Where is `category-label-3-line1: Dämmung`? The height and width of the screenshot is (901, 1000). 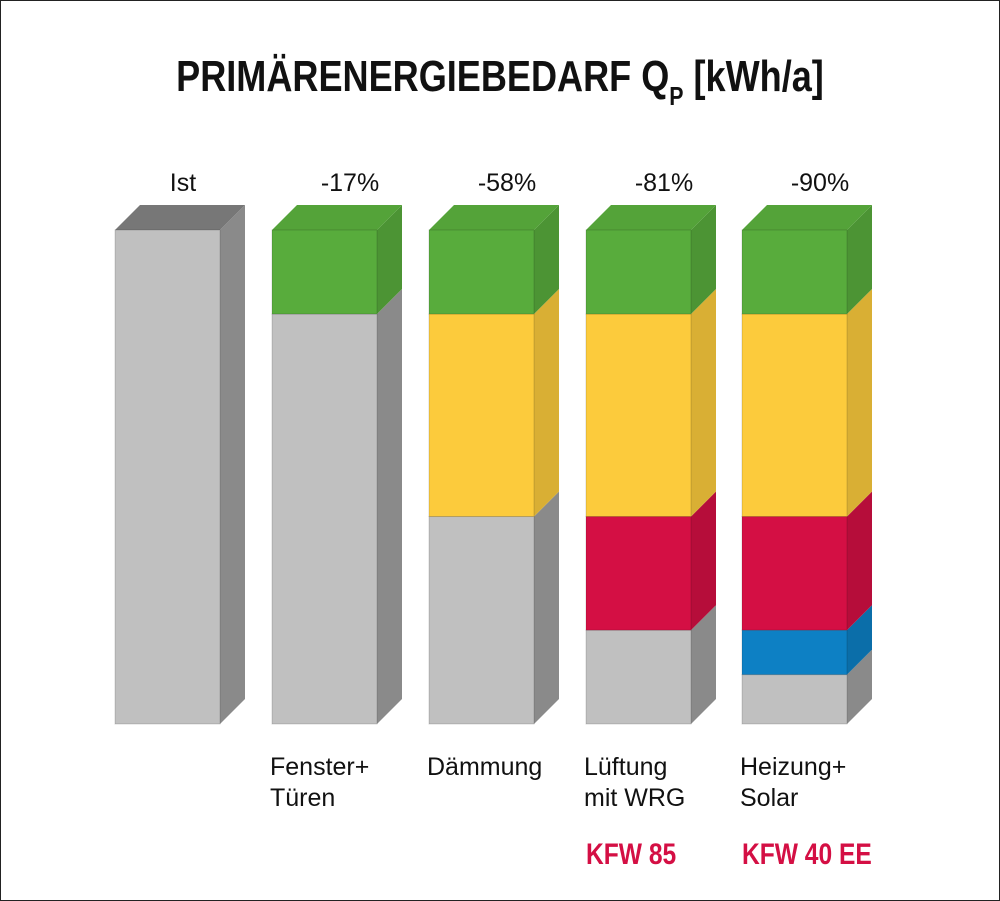 category-label-3-line1: Dämmung is located at coordinates (484, 767).